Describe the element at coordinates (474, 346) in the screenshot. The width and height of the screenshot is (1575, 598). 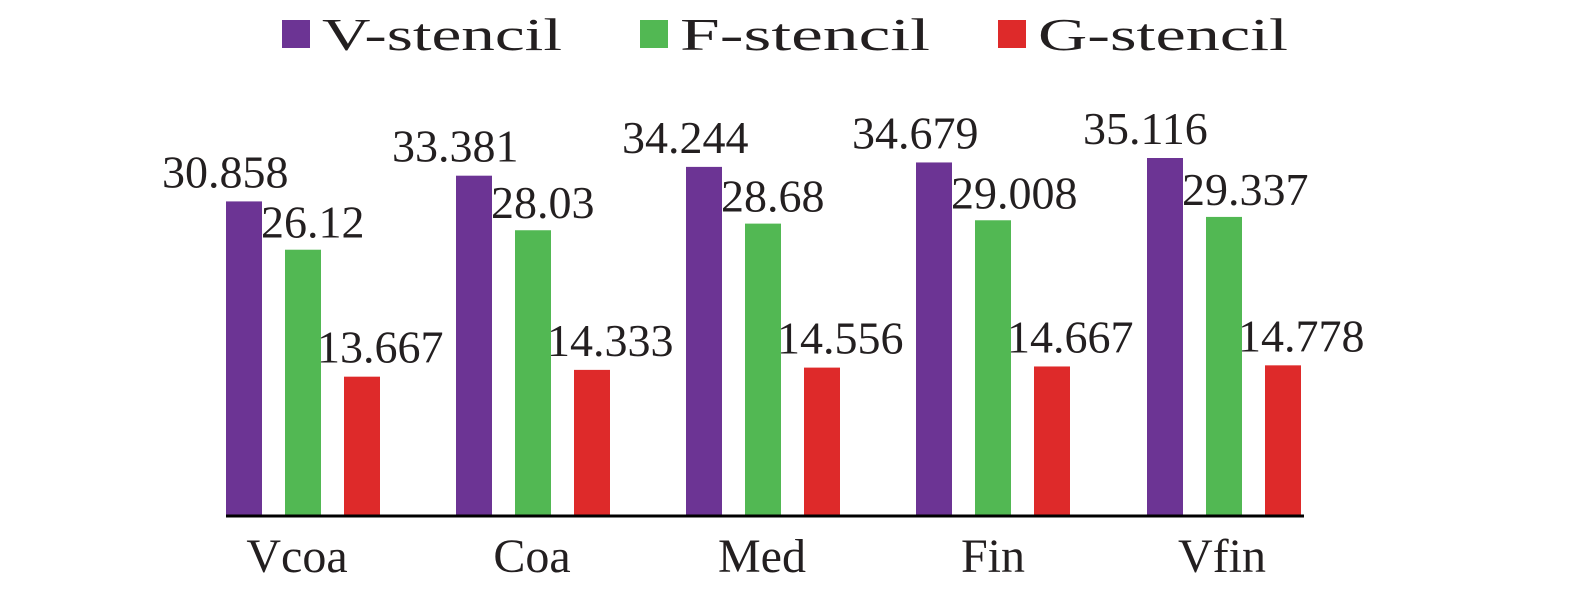
I see `bar-v-stencil-coa` at that location.